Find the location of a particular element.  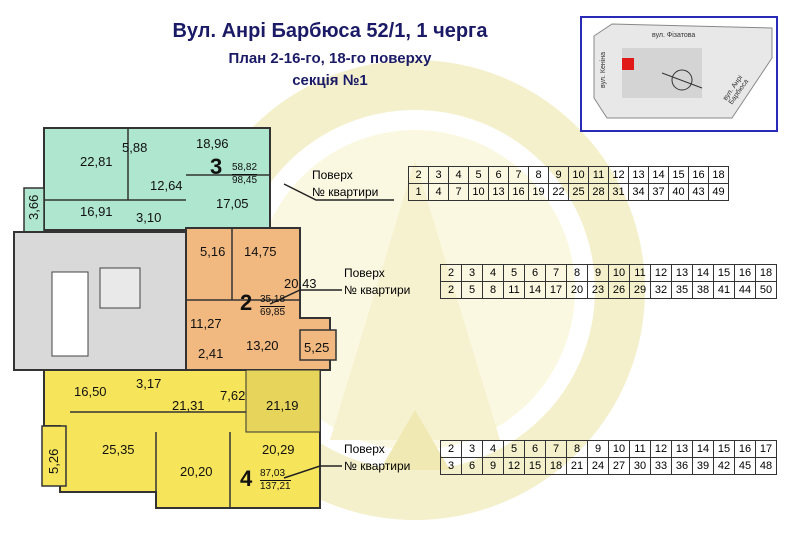

apartment-3-living: 58,82 is located at coordinates (245, 167).